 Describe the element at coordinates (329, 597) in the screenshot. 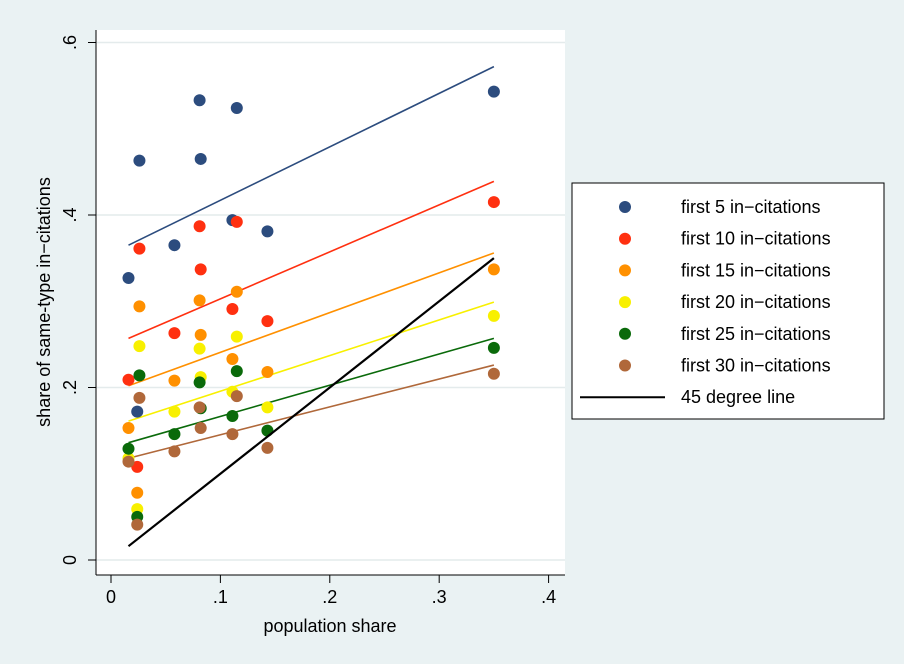

I see `x-tick-label: .2` at that location.